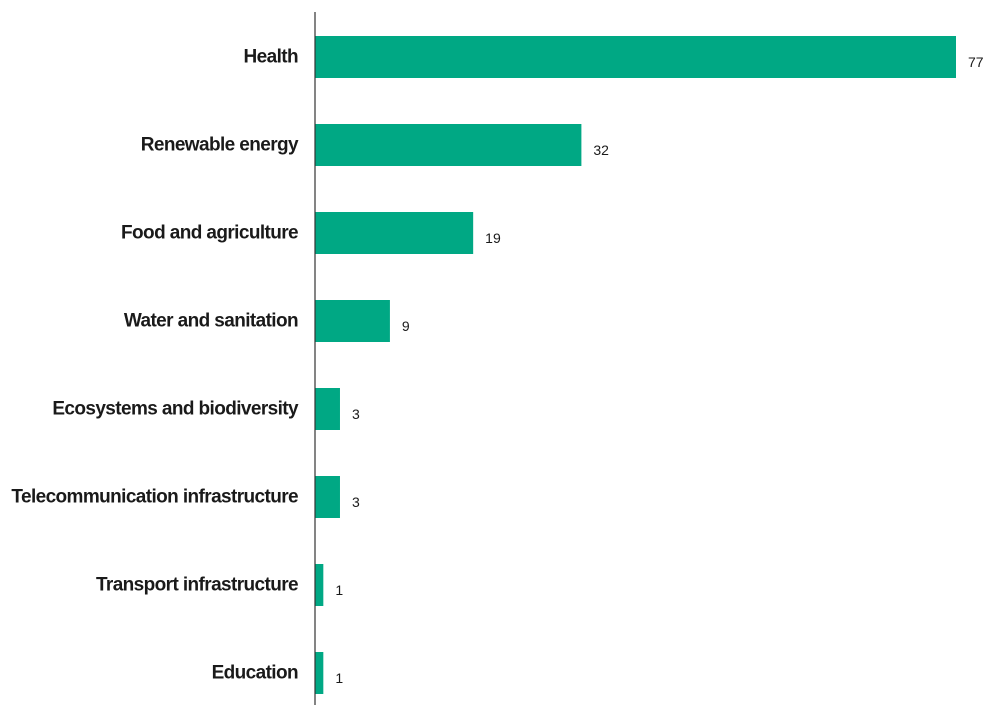  I want to click on category-label-transport-infrastructure: Transport infrastructure, so click(197, 585).